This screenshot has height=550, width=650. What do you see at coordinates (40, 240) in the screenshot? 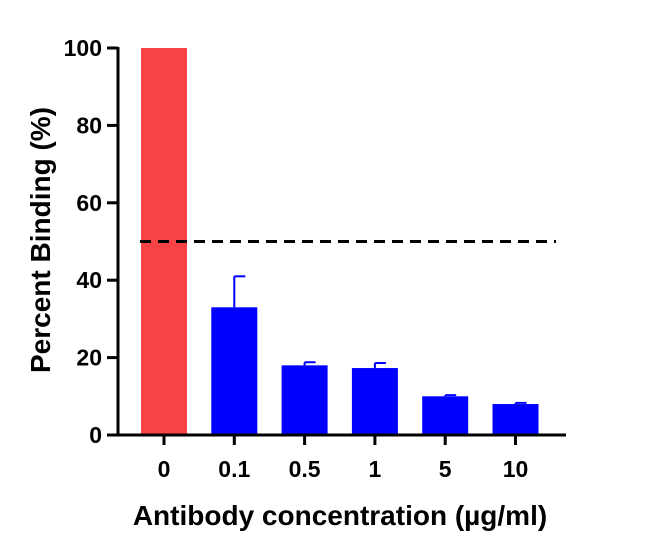
I see `y-axis-title: Percent Binding (%)` at bounding box center [40, 240].